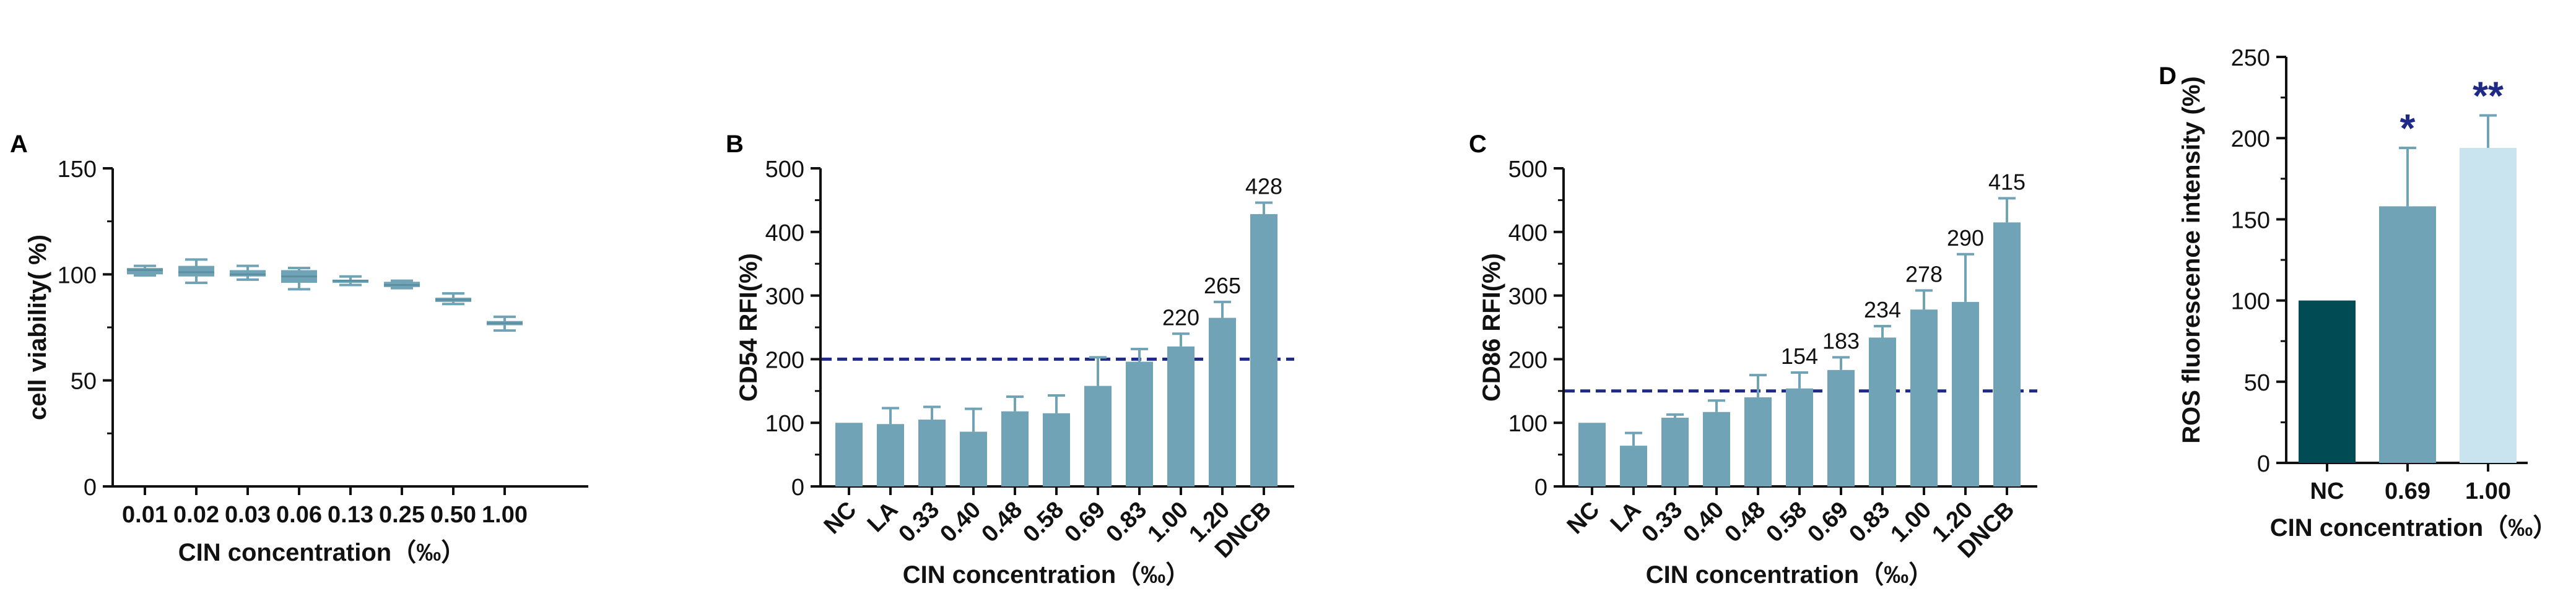 The image size is (2576, 604). I want to click on bar-value-label: 290, so click(1965, 238).